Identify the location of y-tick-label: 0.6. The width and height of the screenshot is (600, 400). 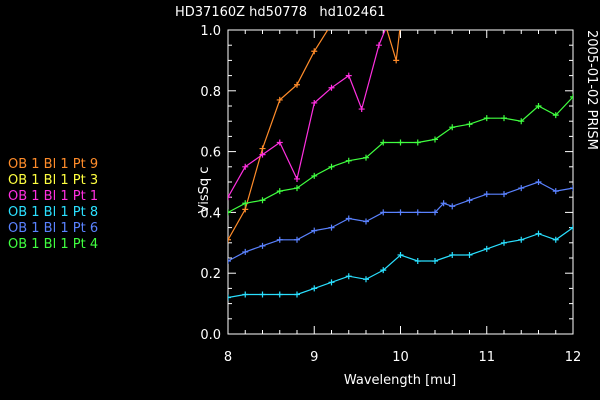
(210, 153).